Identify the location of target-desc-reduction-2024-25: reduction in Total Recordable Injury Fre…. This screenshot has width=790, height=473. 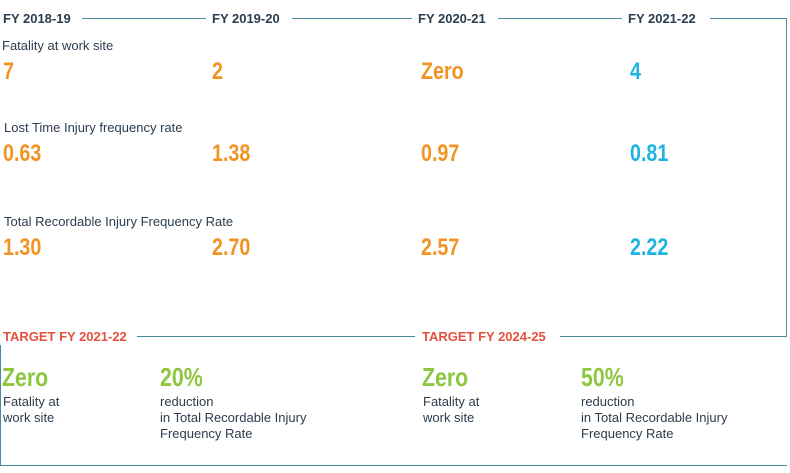
(654, 417).